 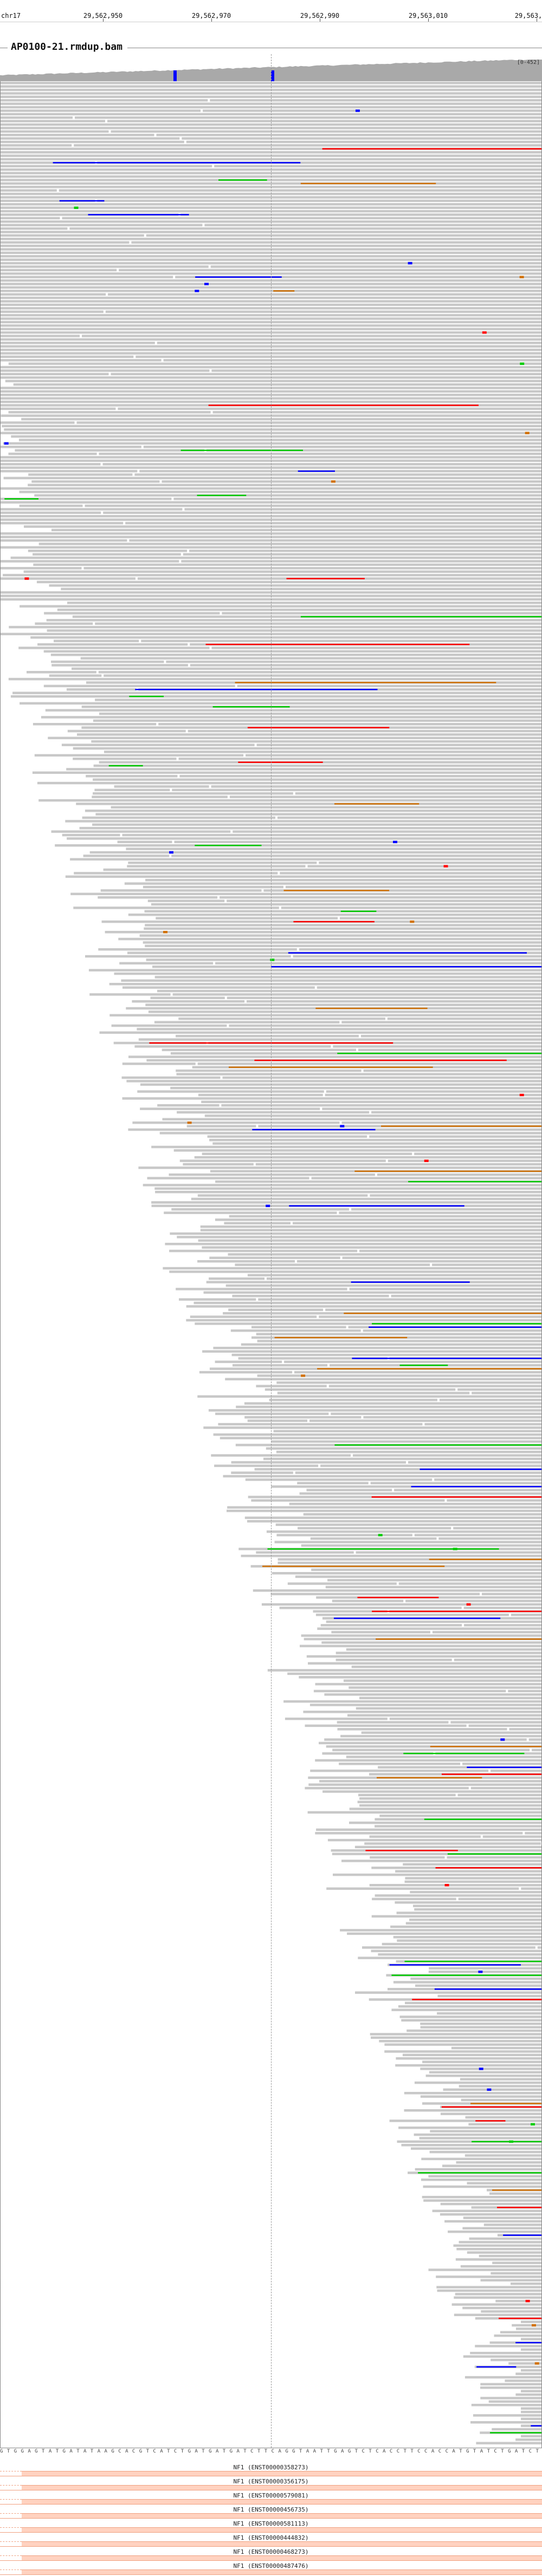 What do you see at coordinates (271, 2512) in the screenshot?
I see `gene-feature: NF1 (ENST00000456735)` at bounding box center [271, 2512].